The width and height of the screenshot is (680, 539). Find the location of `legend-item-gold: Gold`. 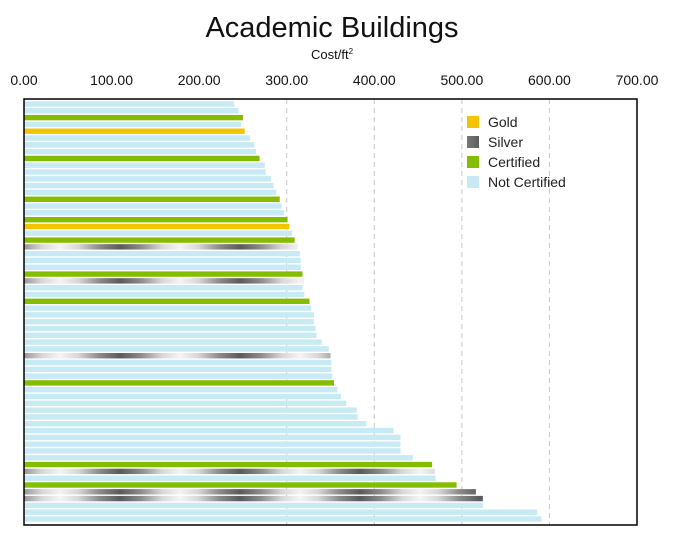

legend-item-gold: Gold is located at coordinates (492, 122).